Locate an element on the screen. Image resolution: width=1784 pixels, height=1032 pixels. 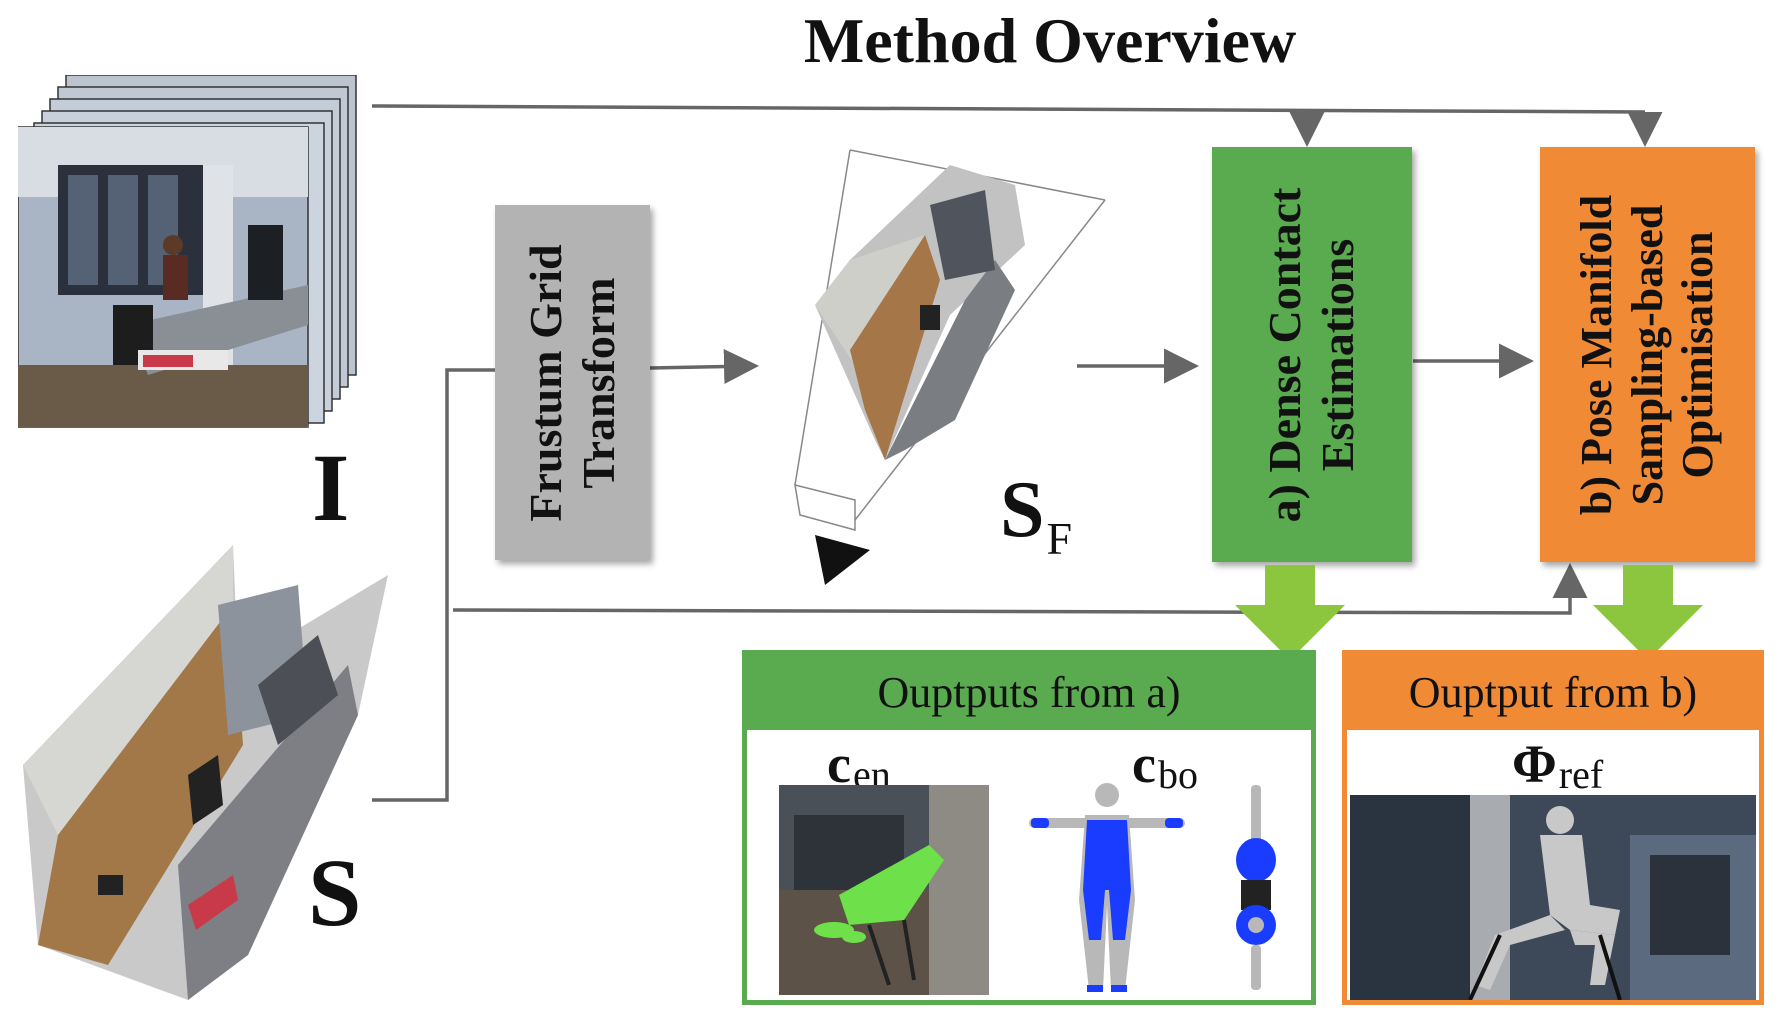
images-symbol: I is located at coordinates (331, 487).